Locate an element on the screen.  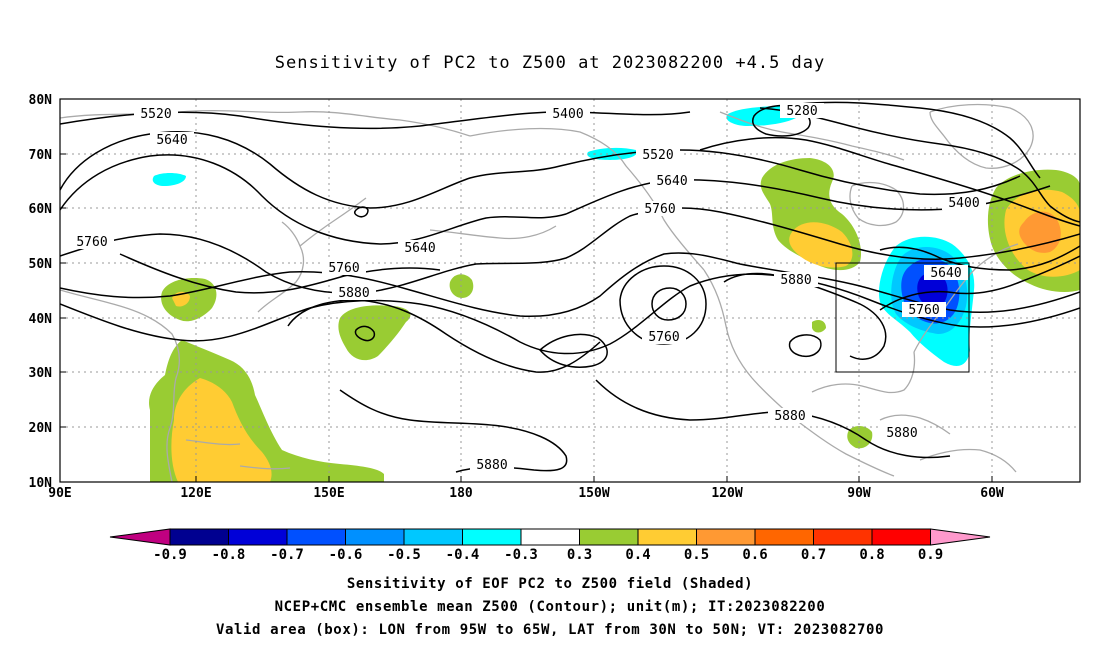
valid-area-box is located at coordinates (902, 317).